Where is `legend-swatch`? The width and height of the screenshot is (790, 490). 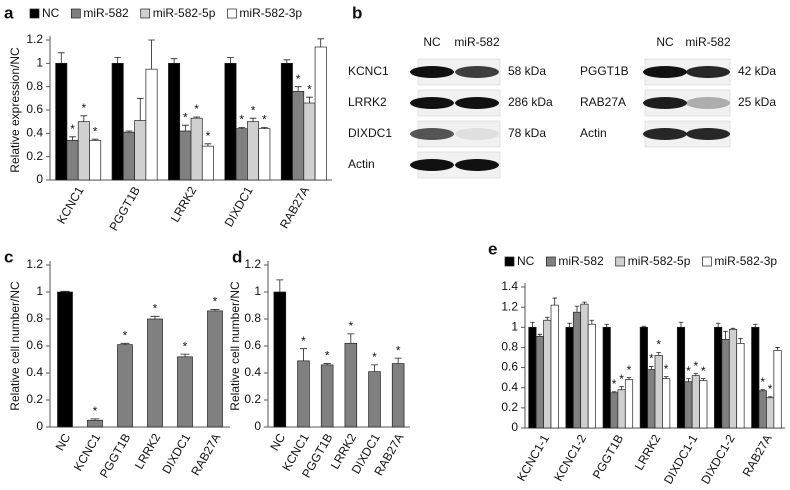 legend-swatch is located at coordinates (75, 13).